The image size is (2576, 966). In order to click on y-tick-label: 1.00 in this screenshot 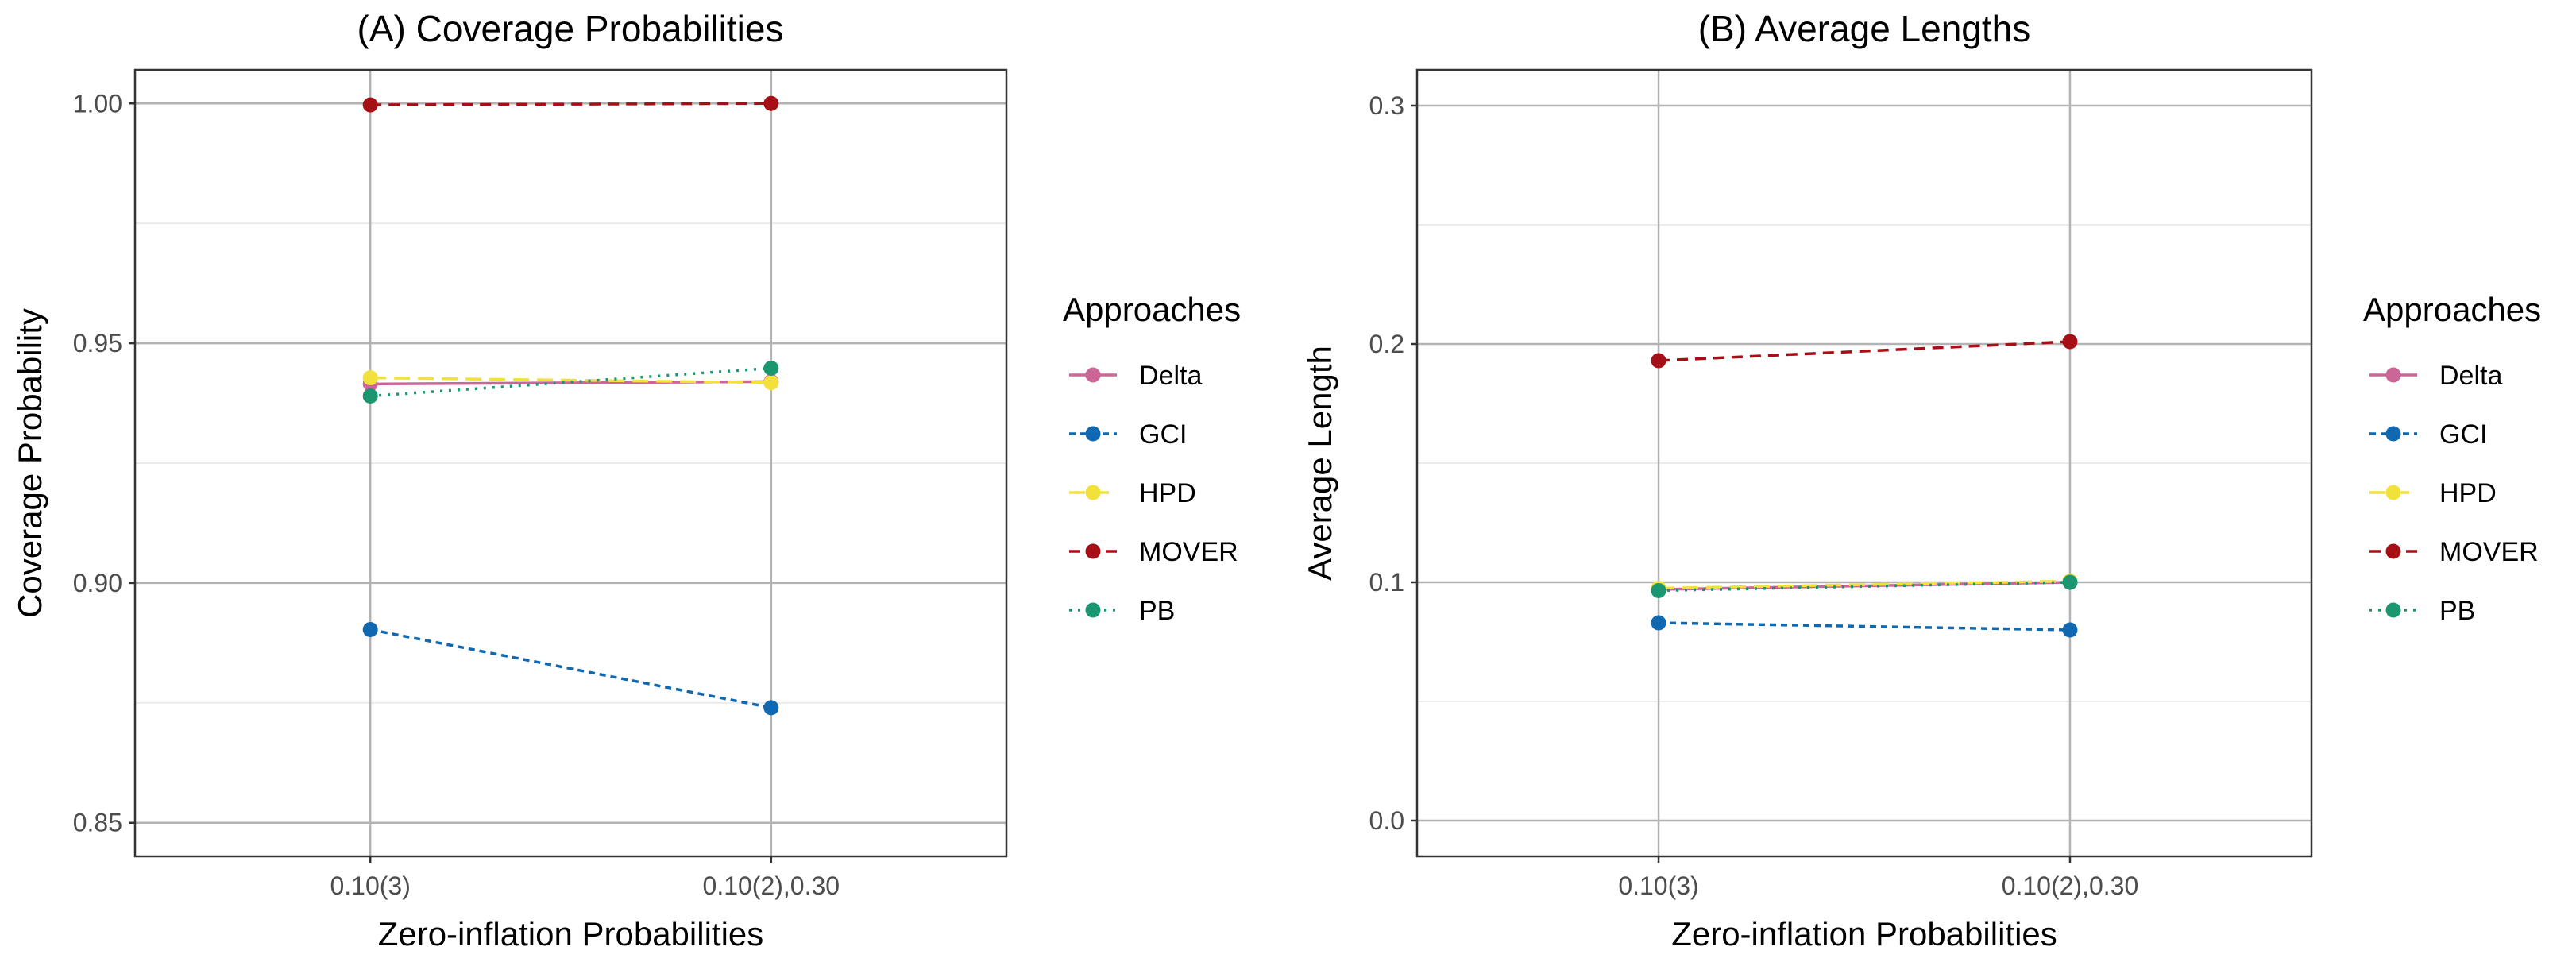, I will do `click(97, 103)`.